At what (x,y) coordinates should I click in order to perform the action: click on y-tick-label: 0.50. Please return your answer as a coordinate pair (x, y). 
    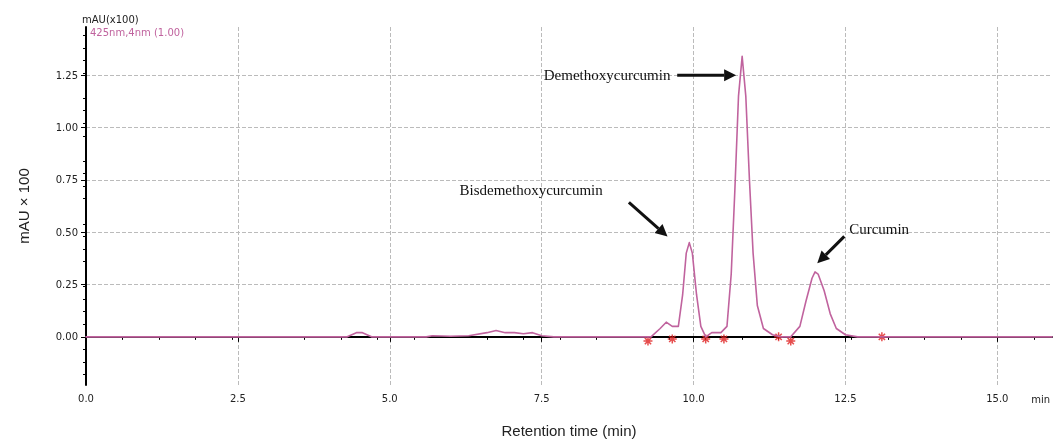
    Looking at the image, I should click on (66, 232).